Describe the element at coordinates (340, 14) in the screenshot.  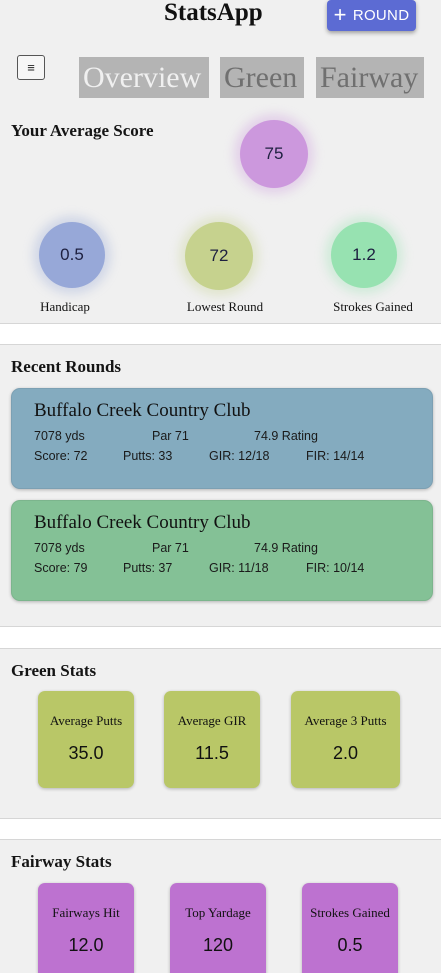
I see `plus-icon: +` at that location.